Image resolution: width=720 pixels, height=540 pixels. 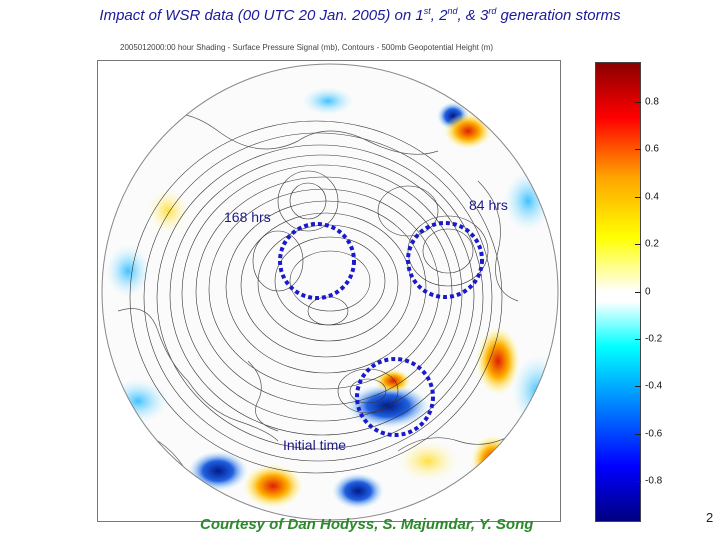 I want to click on colorbar, so click(x=618, y=292).